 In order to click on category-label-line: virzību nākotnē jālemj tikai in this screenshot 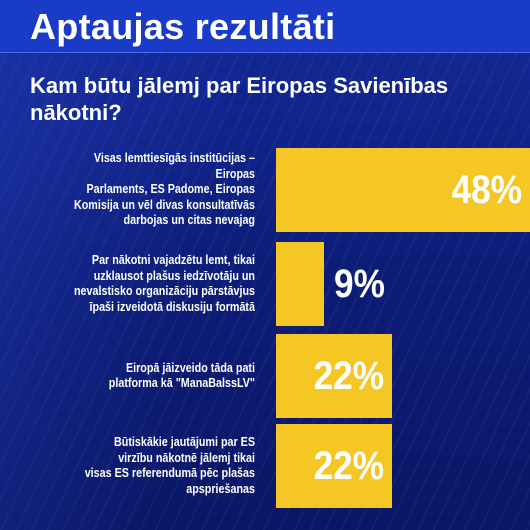, I will do `click(186, 457)`.